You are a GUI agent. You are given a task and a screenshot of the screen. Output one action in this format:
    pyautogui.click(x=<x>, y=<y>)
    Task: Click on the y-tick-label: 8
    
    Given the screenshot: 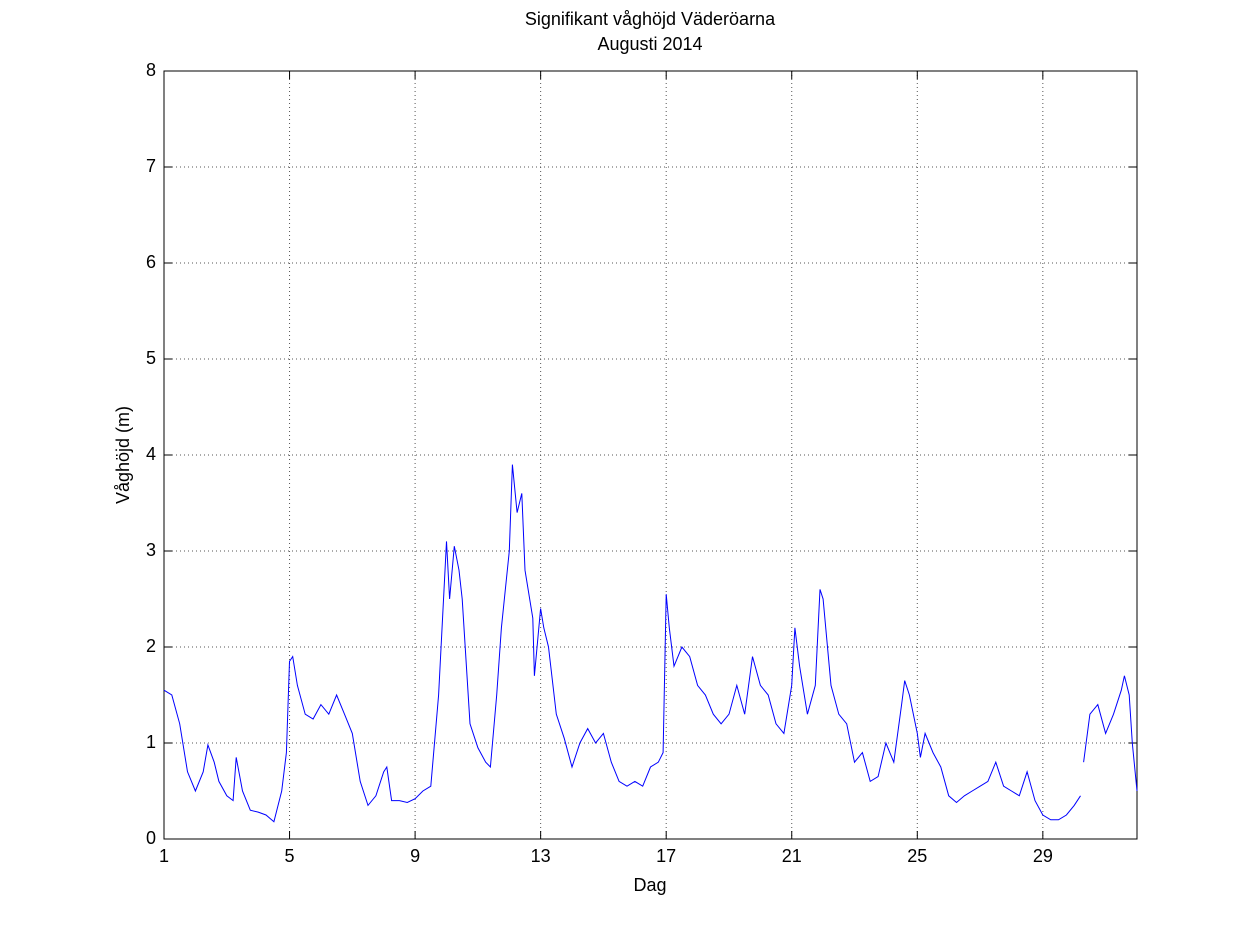 What is the action you would take?
    pyautogui.click(x=151, y=70)
    